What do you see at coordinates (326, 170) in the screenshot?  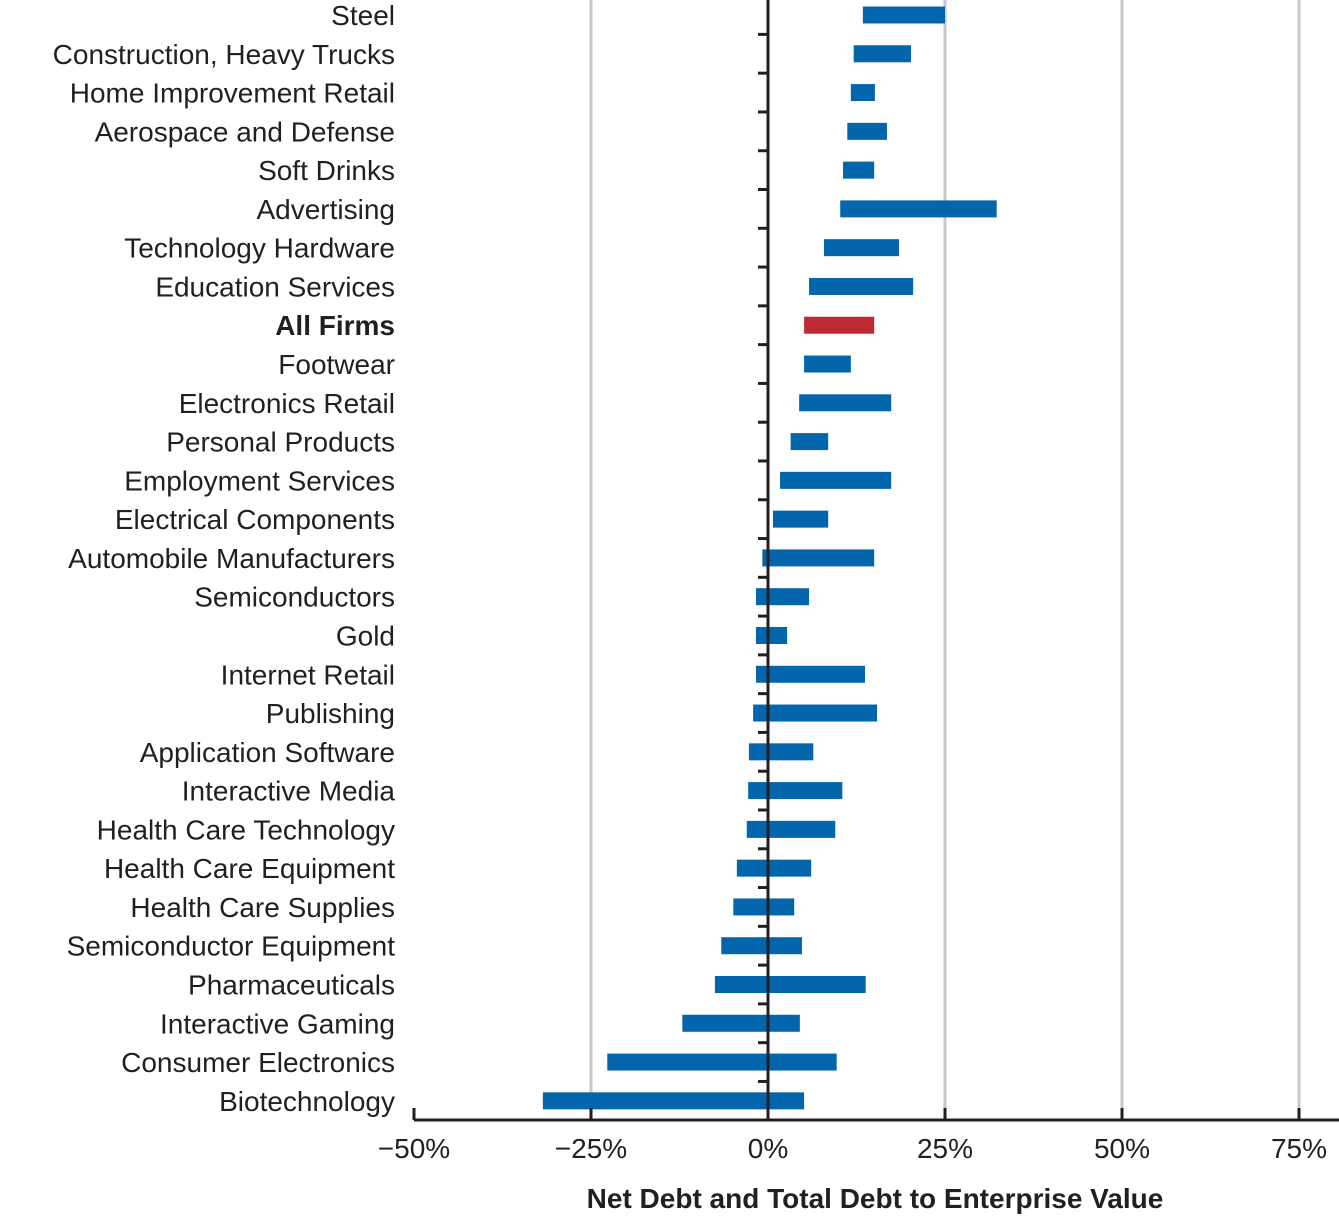 I see `category-label: Soft Drinks` at bounding box center [326, 170].